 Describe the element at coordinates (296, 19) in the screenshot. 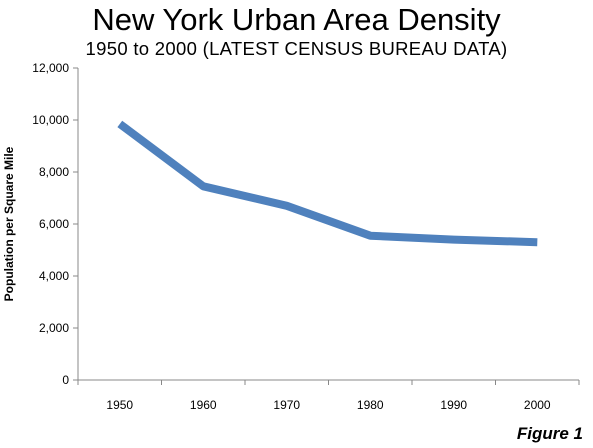

I see `chart-title: New York Urban Area Density` at that location.